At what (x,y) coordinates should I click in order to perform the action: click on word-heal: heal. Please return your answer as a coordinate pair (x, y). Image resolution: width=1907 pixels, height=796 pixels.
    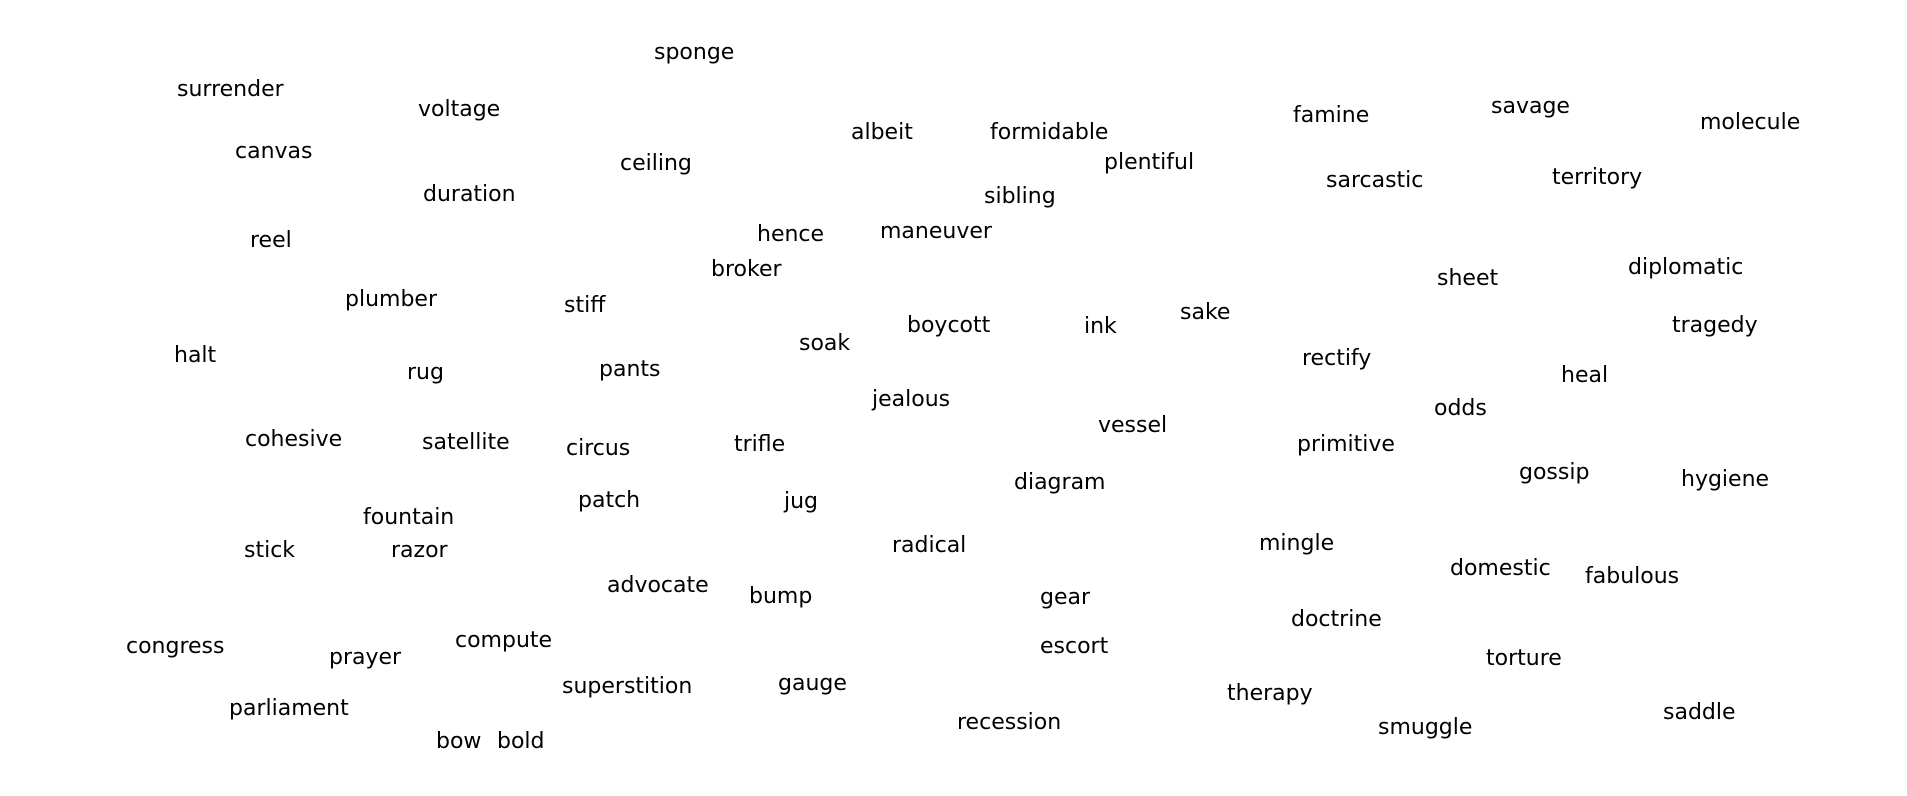
    Looking at the image, I should click on (1585, 375).